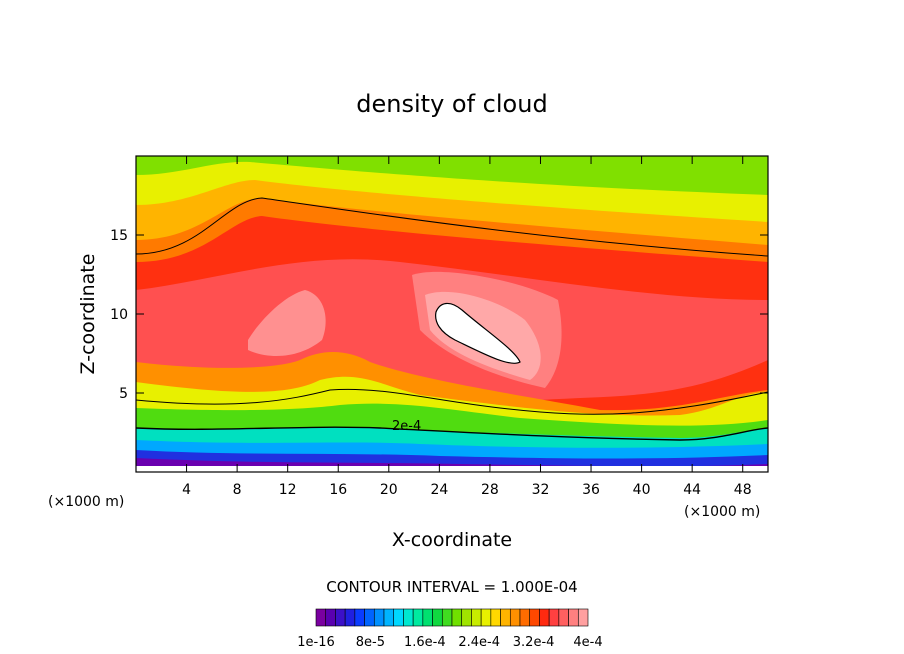  I want to click on x-tick-label: 4, so click(186, 490).